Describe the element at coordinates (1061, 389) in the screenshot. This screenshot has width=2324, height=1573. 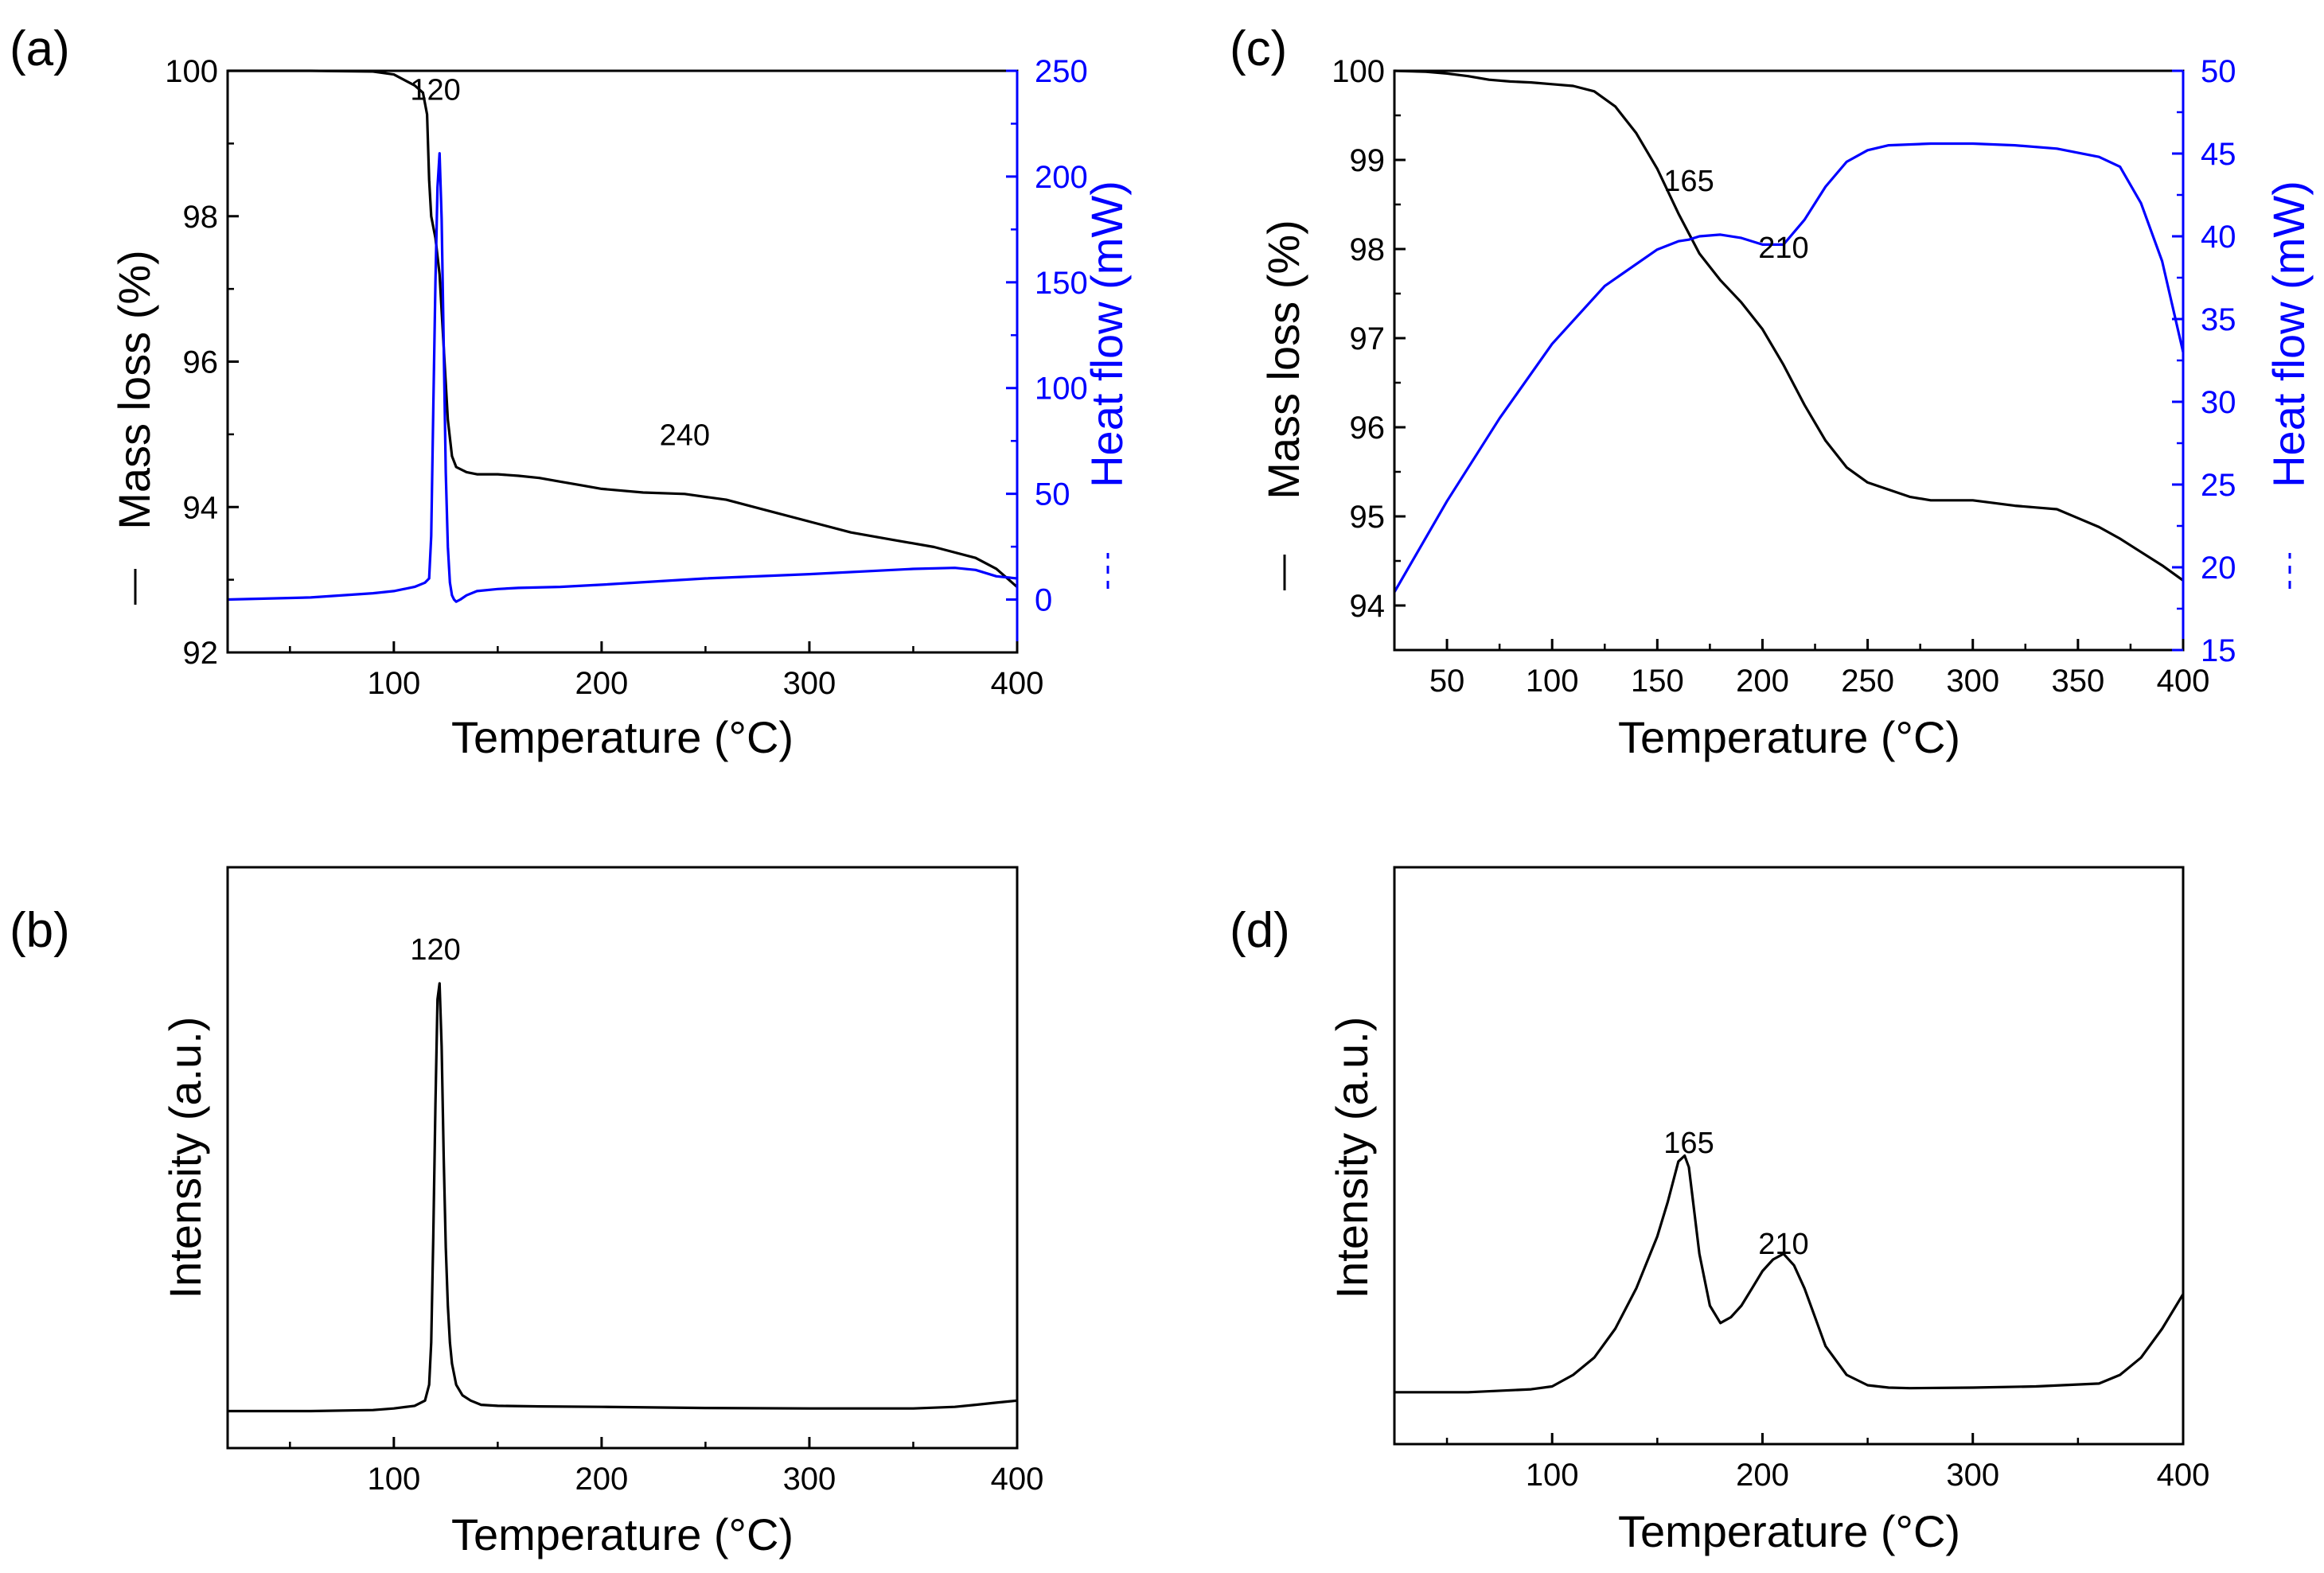
I see `panel-a-y2-tick-label: 100` at that location.